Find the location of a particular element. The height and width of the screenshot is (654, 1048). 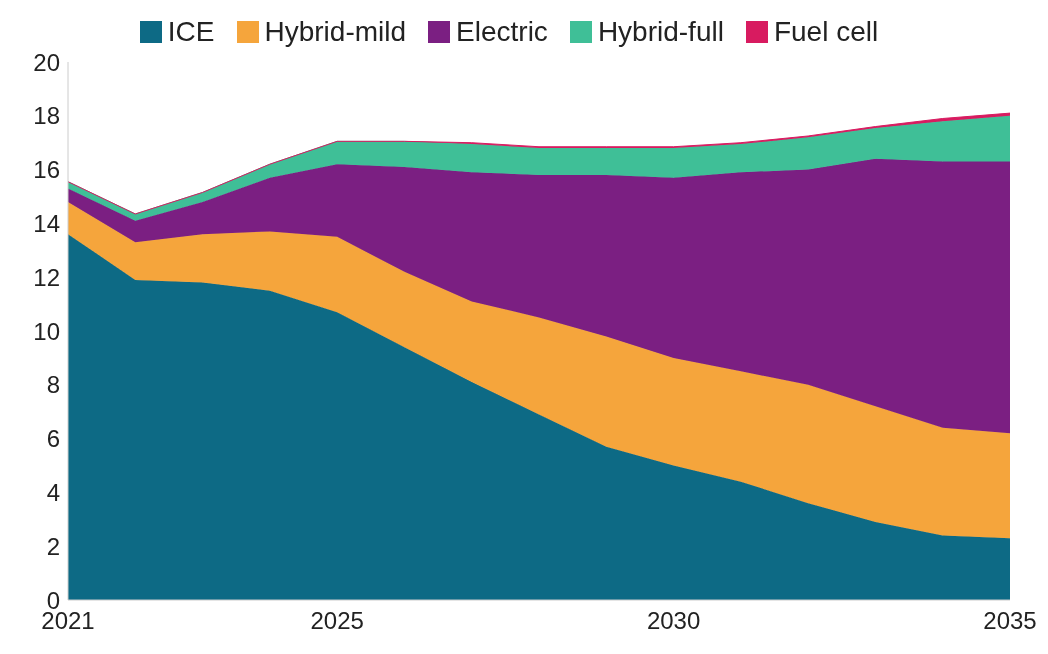

y-tick-label: 2 is located at coordinates (53, 546).